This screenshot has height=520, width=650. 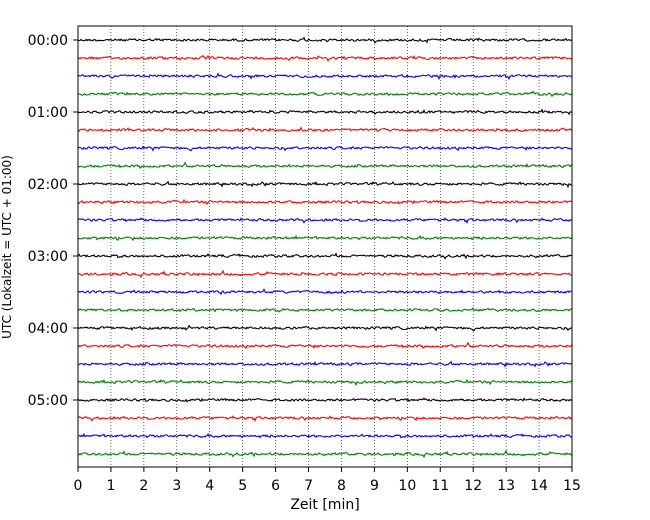 I want to click on trace-02:15, so click(x=325, y=202).